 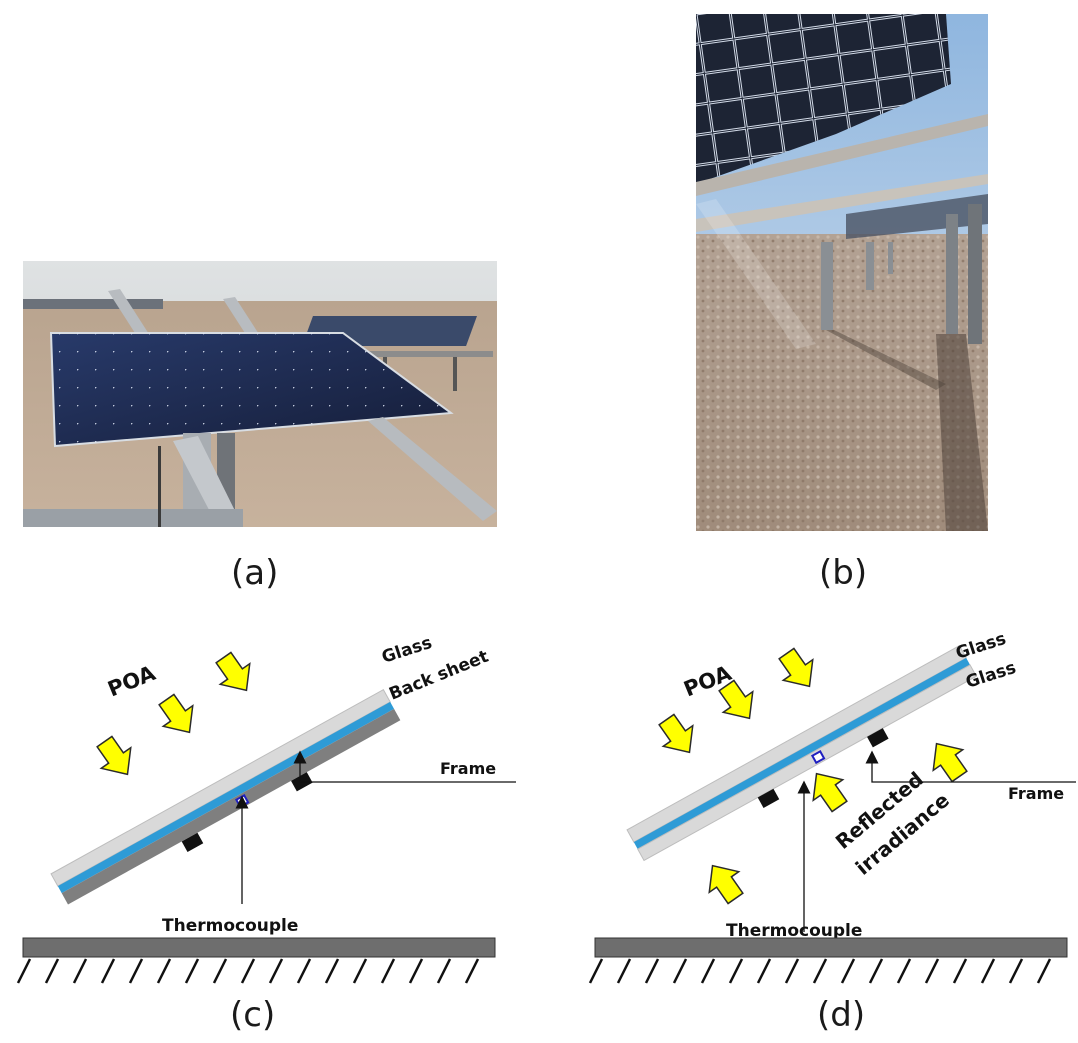 I want to click on monofacial-schematic: POA Glass Back sheet Frame Thermocouple, so click(x=269, y=795).